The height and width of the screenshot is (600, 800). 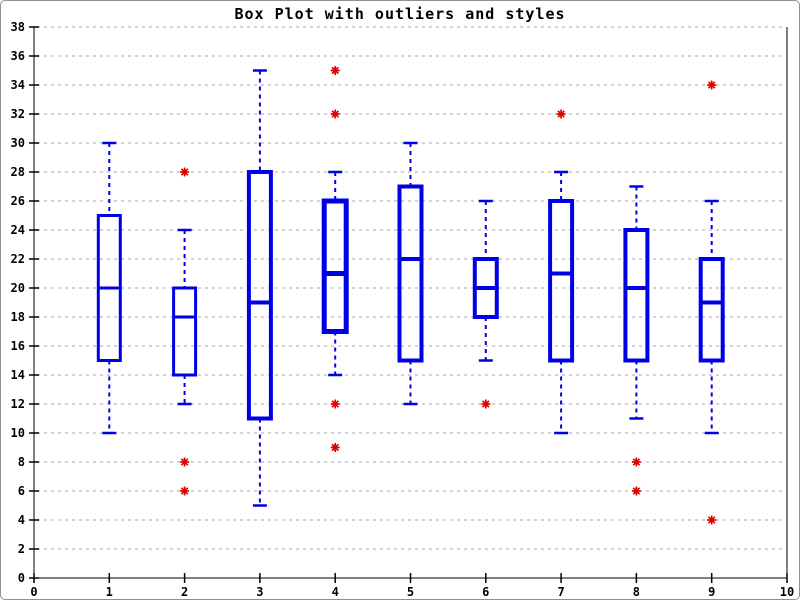 What do you see at coordinates (259, 592) in the screenshot?
I see `x-tick-label: 3` at bounding box center [259, 592].